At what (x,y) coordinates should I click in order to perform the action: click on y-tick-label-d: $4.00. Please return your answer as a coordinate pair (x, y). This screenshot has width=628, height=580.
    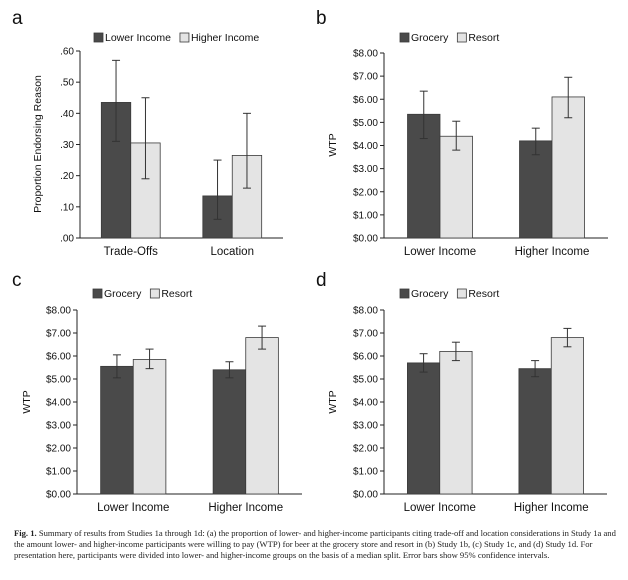
    Looking at the image, I should click on (365, 403).